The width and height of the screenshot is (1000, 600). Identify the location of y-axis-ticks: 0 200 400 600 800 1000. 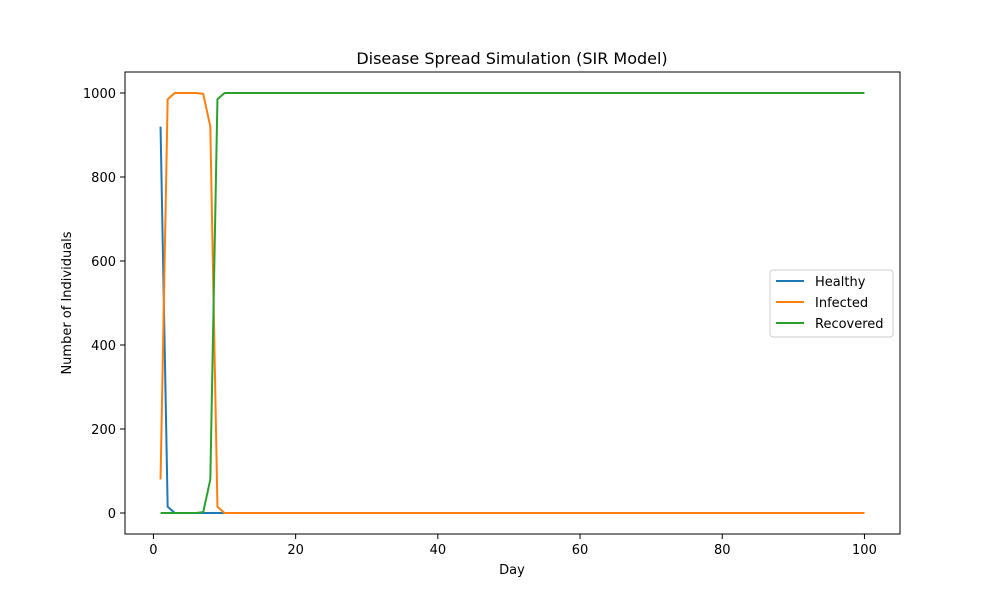
(104, 304).